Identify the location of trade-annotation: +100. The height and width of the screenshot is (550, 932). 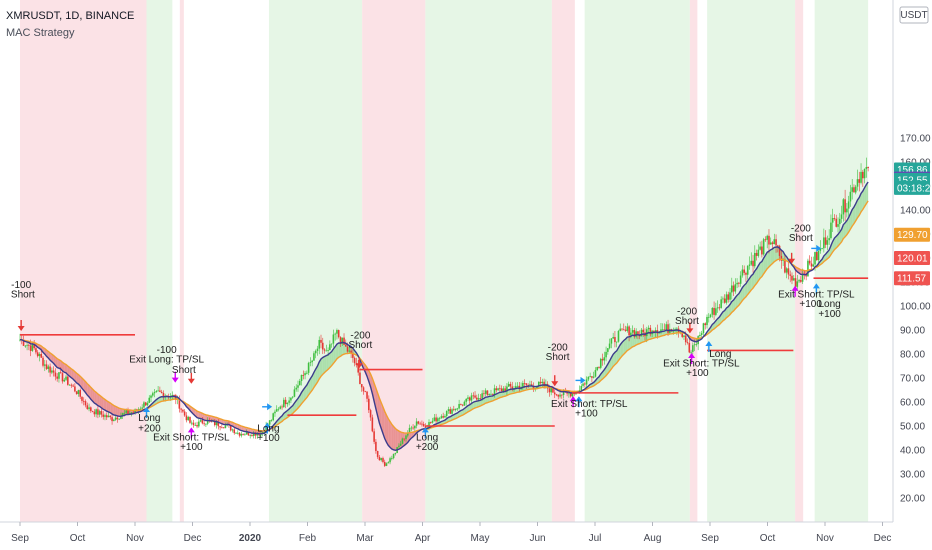
(191, 447).